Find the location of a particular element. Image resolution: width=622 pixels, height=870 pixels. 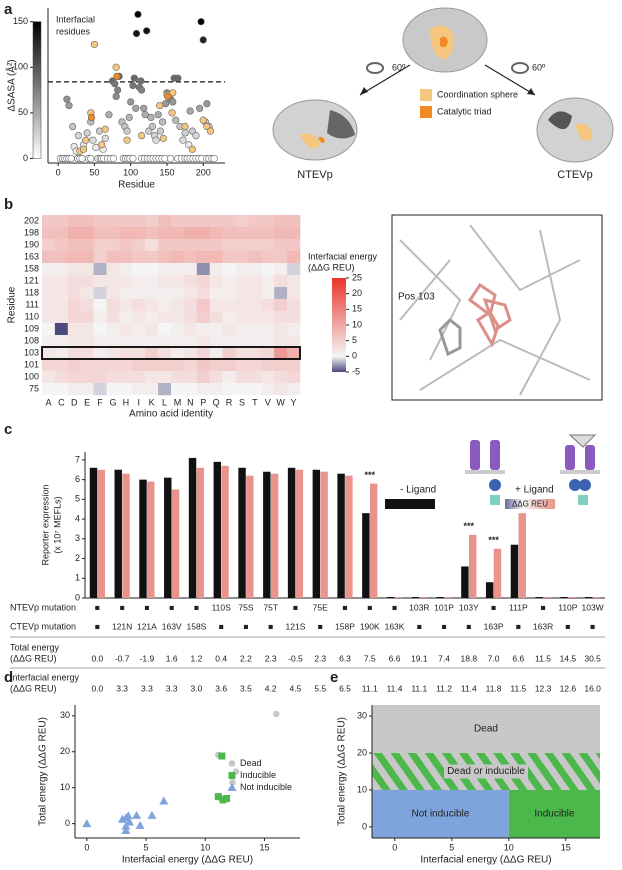

x-tick-label: 0 is located at coordinates (394, 847).